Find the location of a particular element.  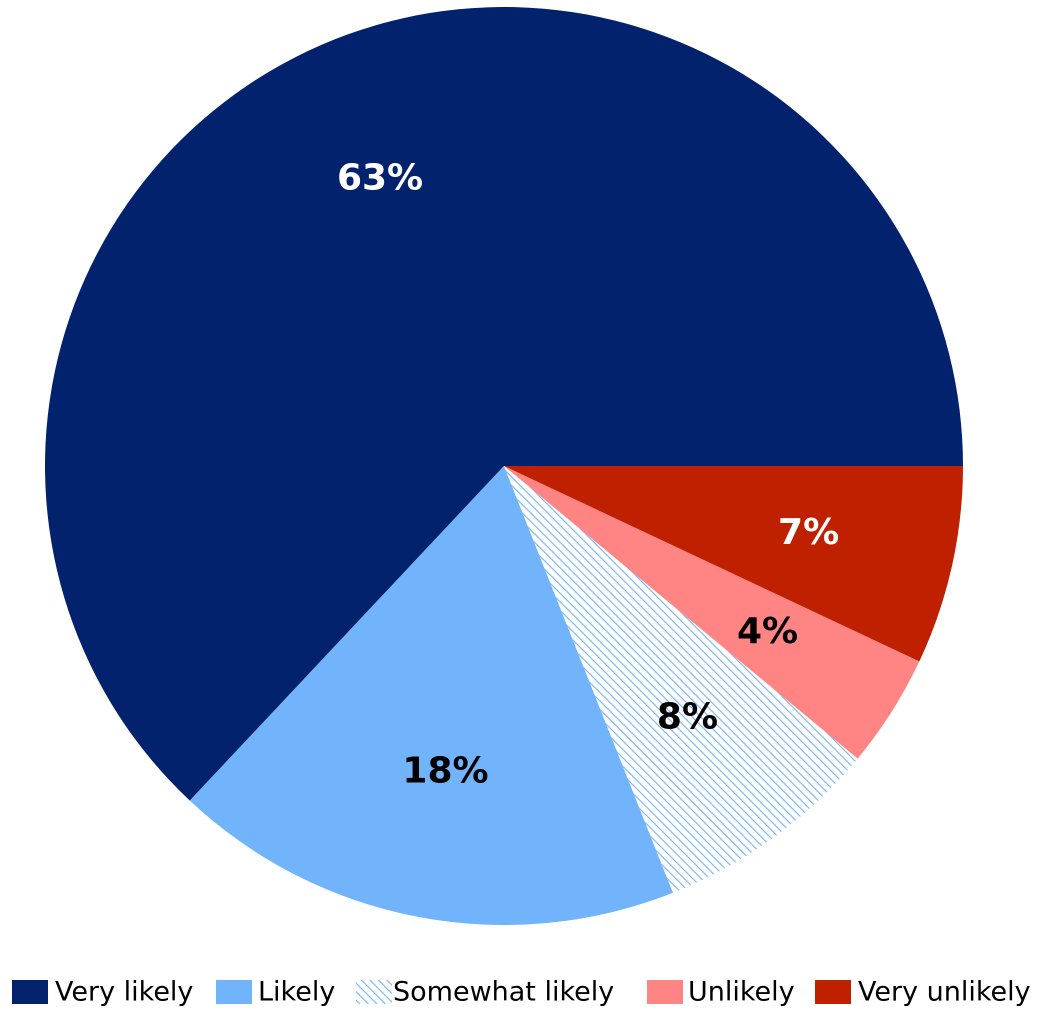

data-label: 4% is located at coordinates (767, 631).